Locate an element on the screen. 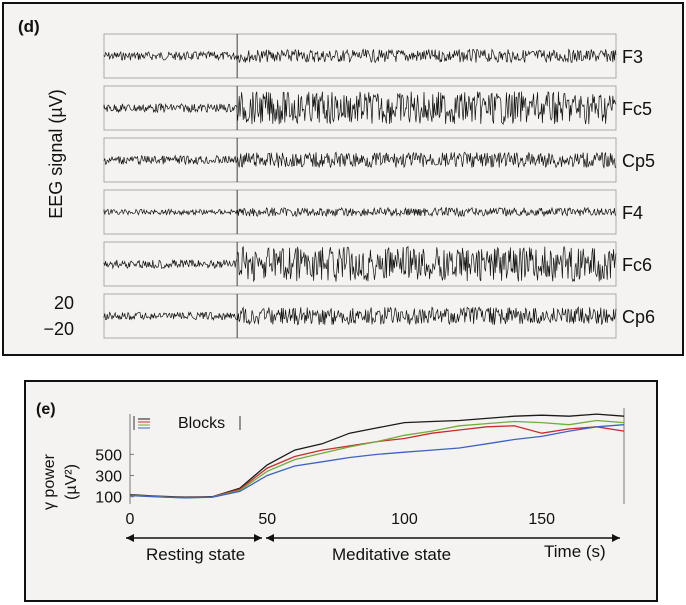  channel-label-cp6: Cp6 is located at coordinates (638, 317).